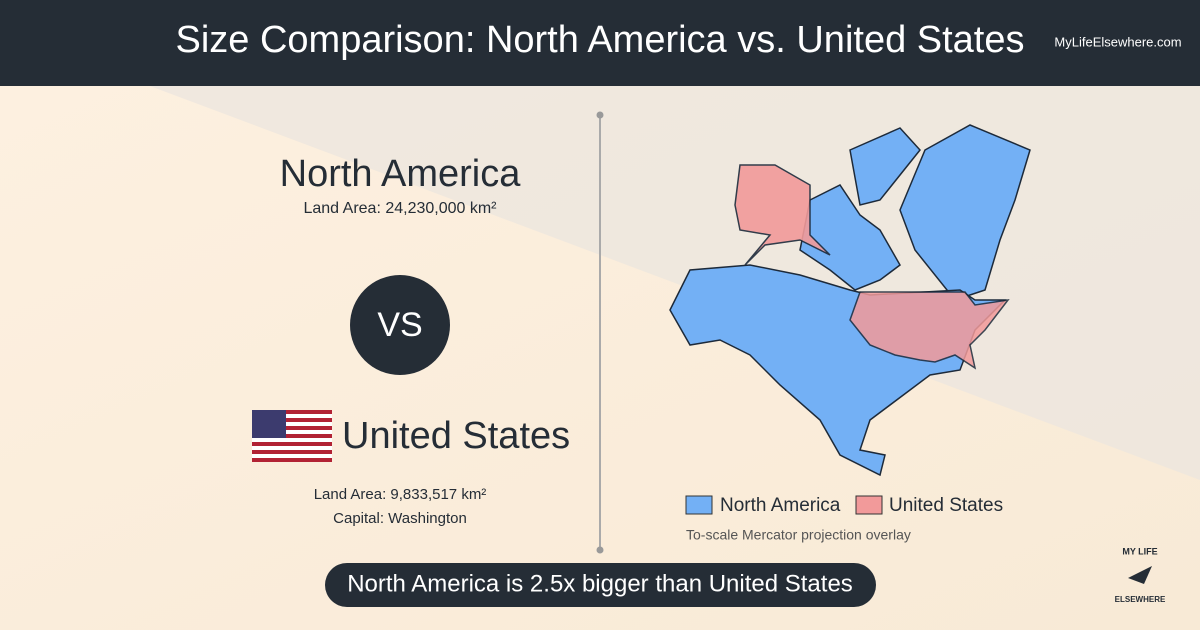 This screenshot has width=1200, height=635. I want to click on vs-text: VS, so click(399, 325).